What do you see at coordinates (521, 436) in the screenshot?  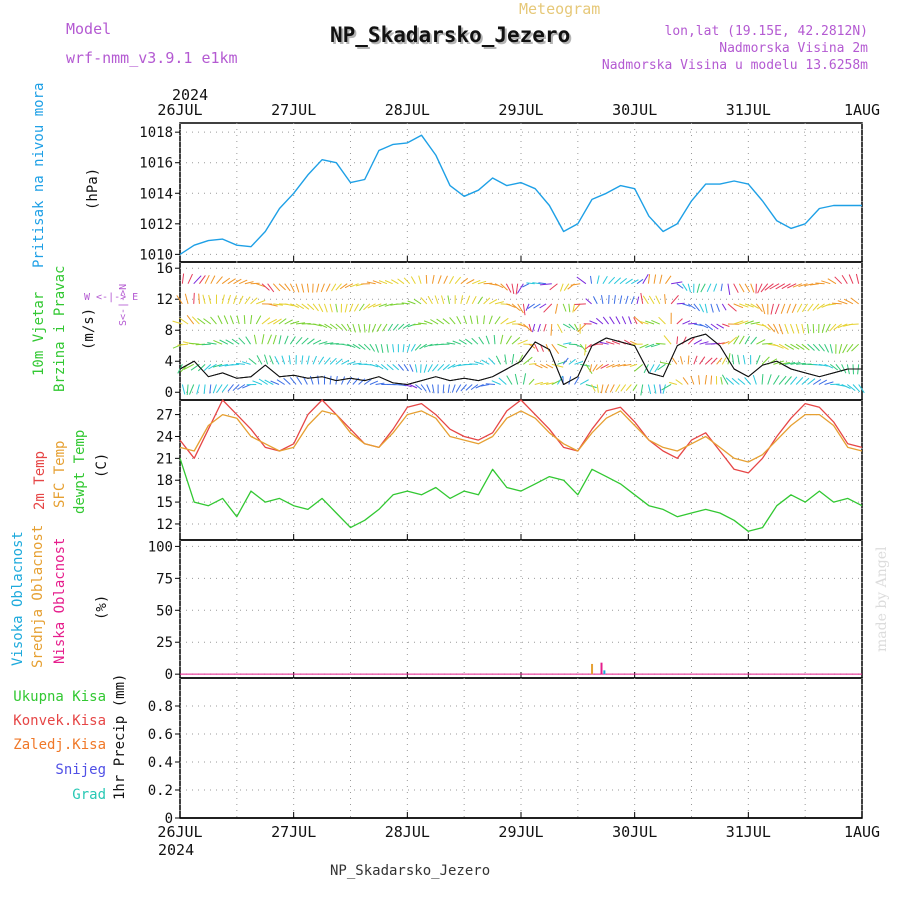 I see `temp-sfc-line` at bounding box center [521, 436].